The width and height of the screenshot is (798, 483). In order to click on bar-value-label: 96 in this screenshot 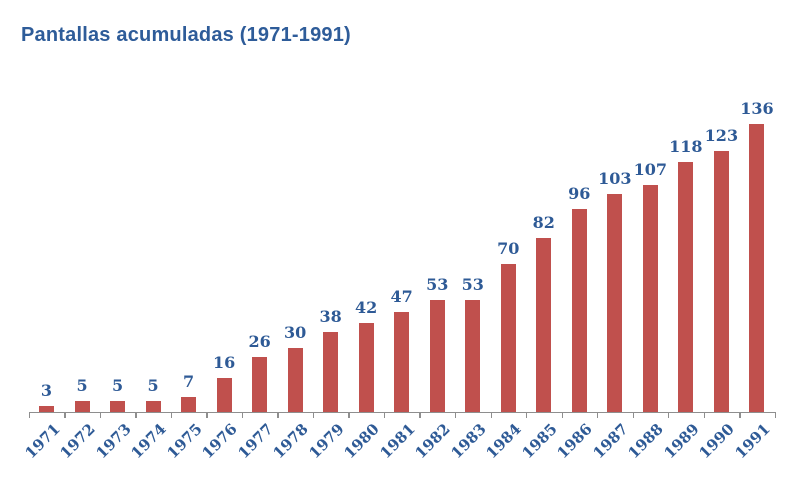, I will do `click(579, 193)`.